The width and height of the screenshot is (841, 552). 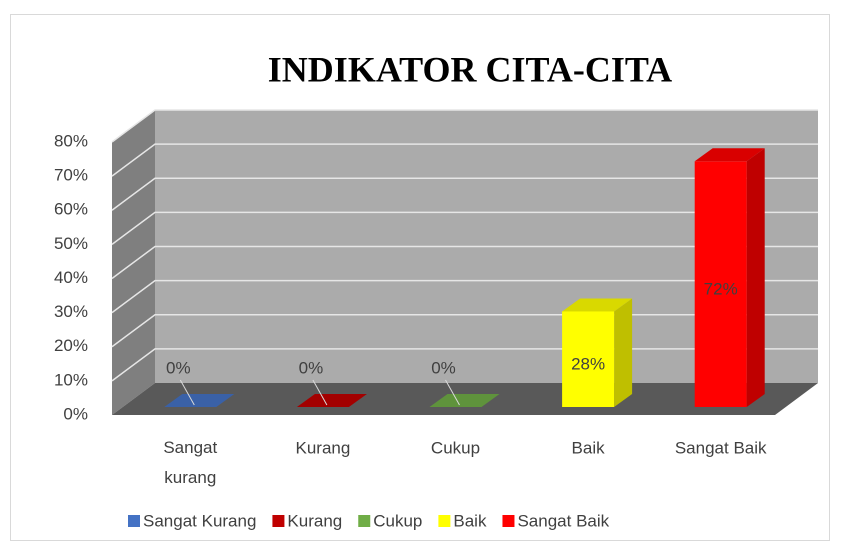 What do you see at coordinates (190, 462) in the screenshot?
I see `x-tick-label: Sangat kurang` at bounding box center [190, 462].